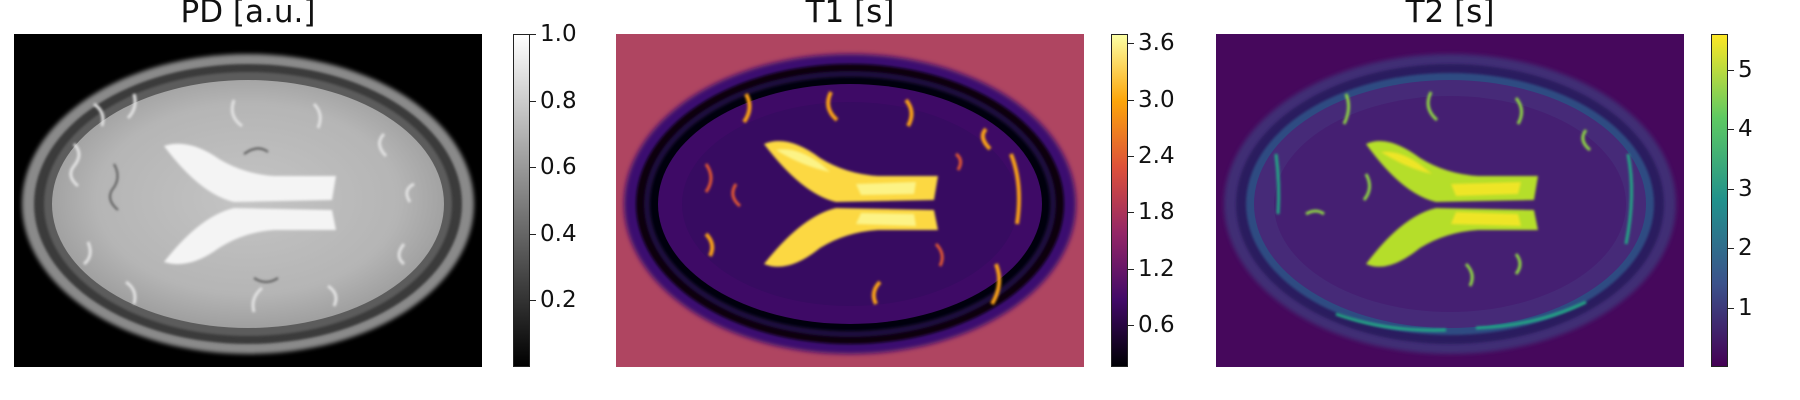 Image resolution: width=1800 pixels, height=400 pixels. I want to click on t2-colorbar-tick-label: 3, so click(1745, 189).